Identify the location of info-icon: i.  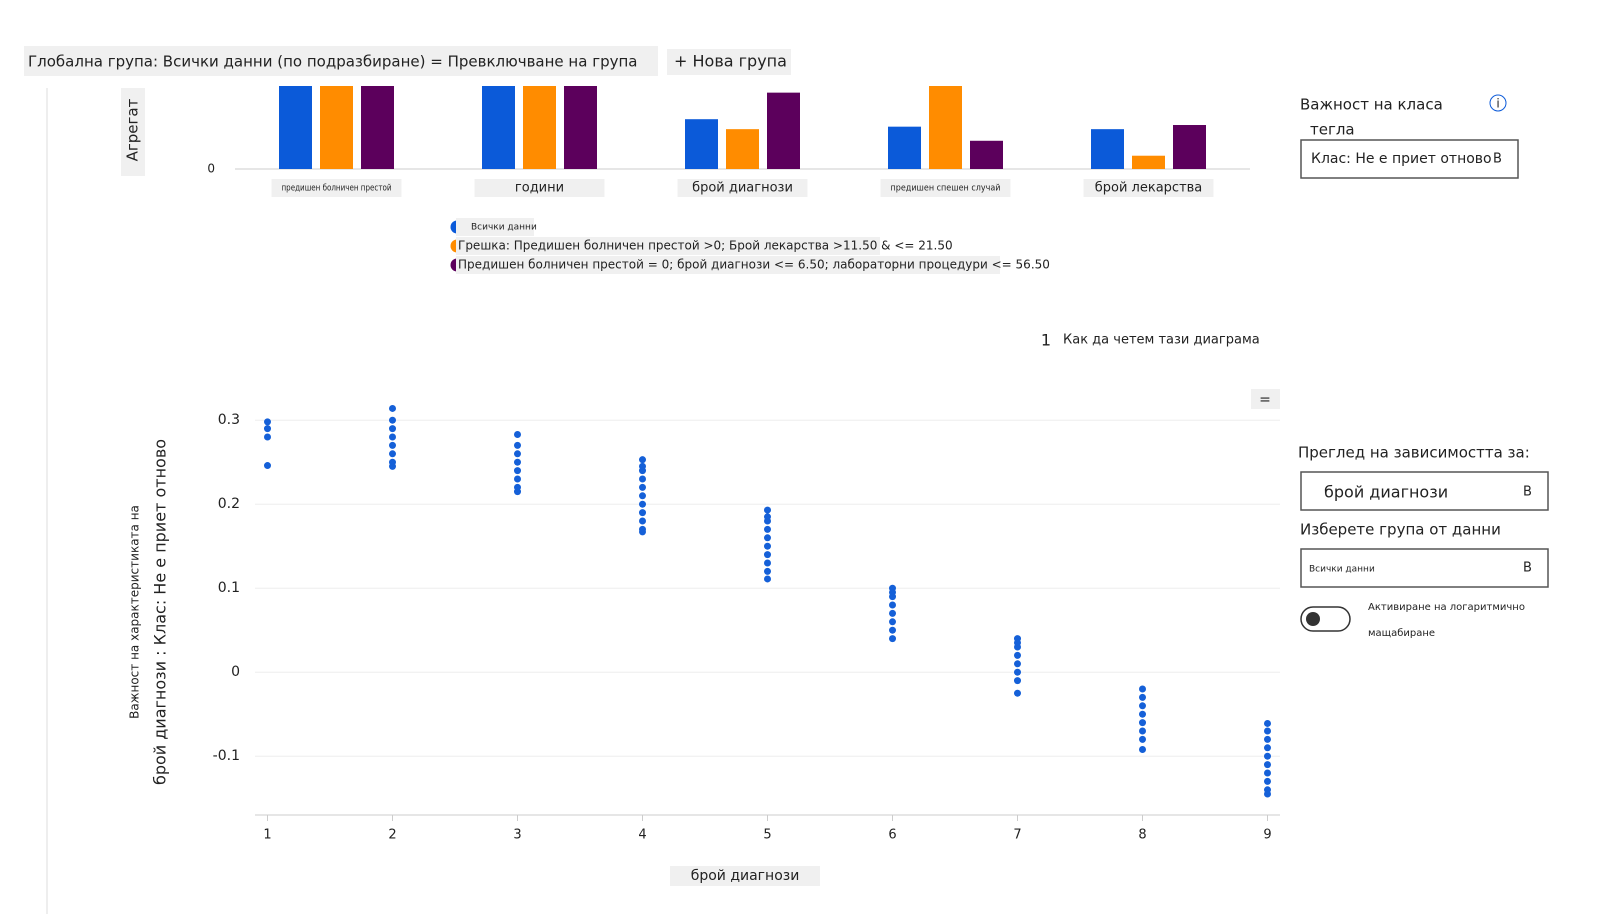
(1497, 104).